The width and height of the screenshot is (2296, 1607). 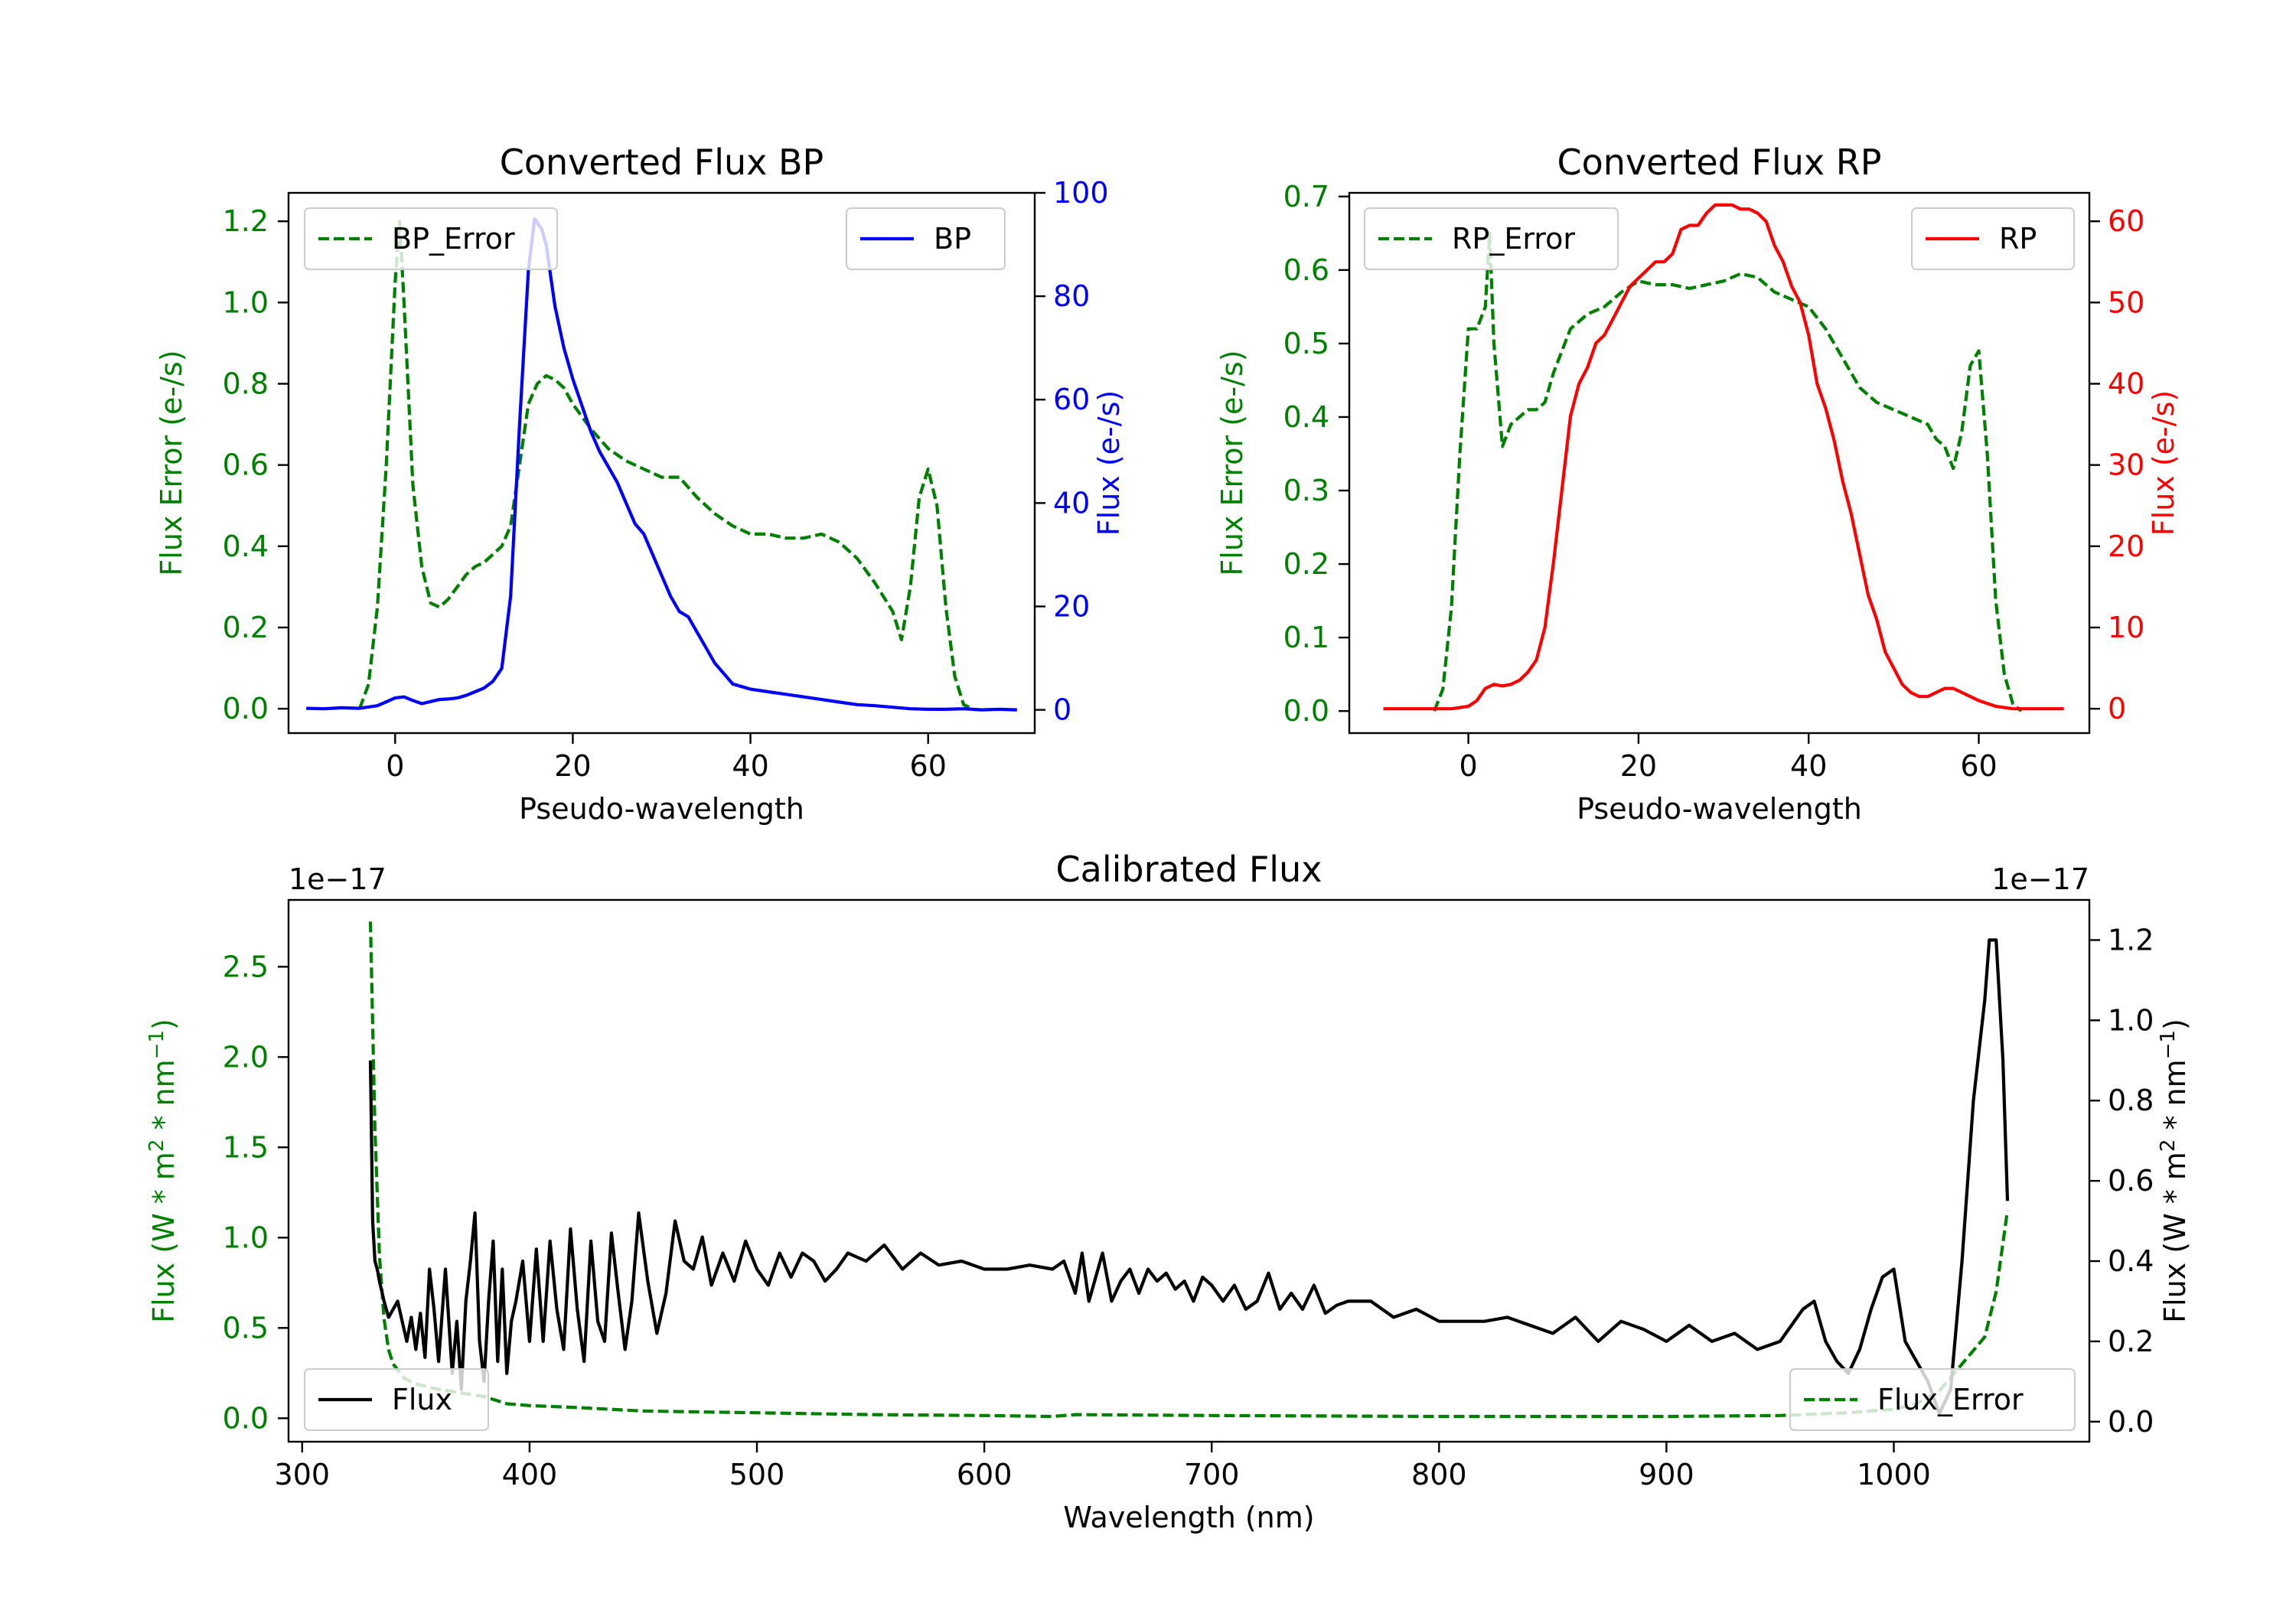 What do you see at coordinates (1306, 491) in the screenshot?
I see `left-y-tick-label: 0.3` at bounding box center [1306, 491].